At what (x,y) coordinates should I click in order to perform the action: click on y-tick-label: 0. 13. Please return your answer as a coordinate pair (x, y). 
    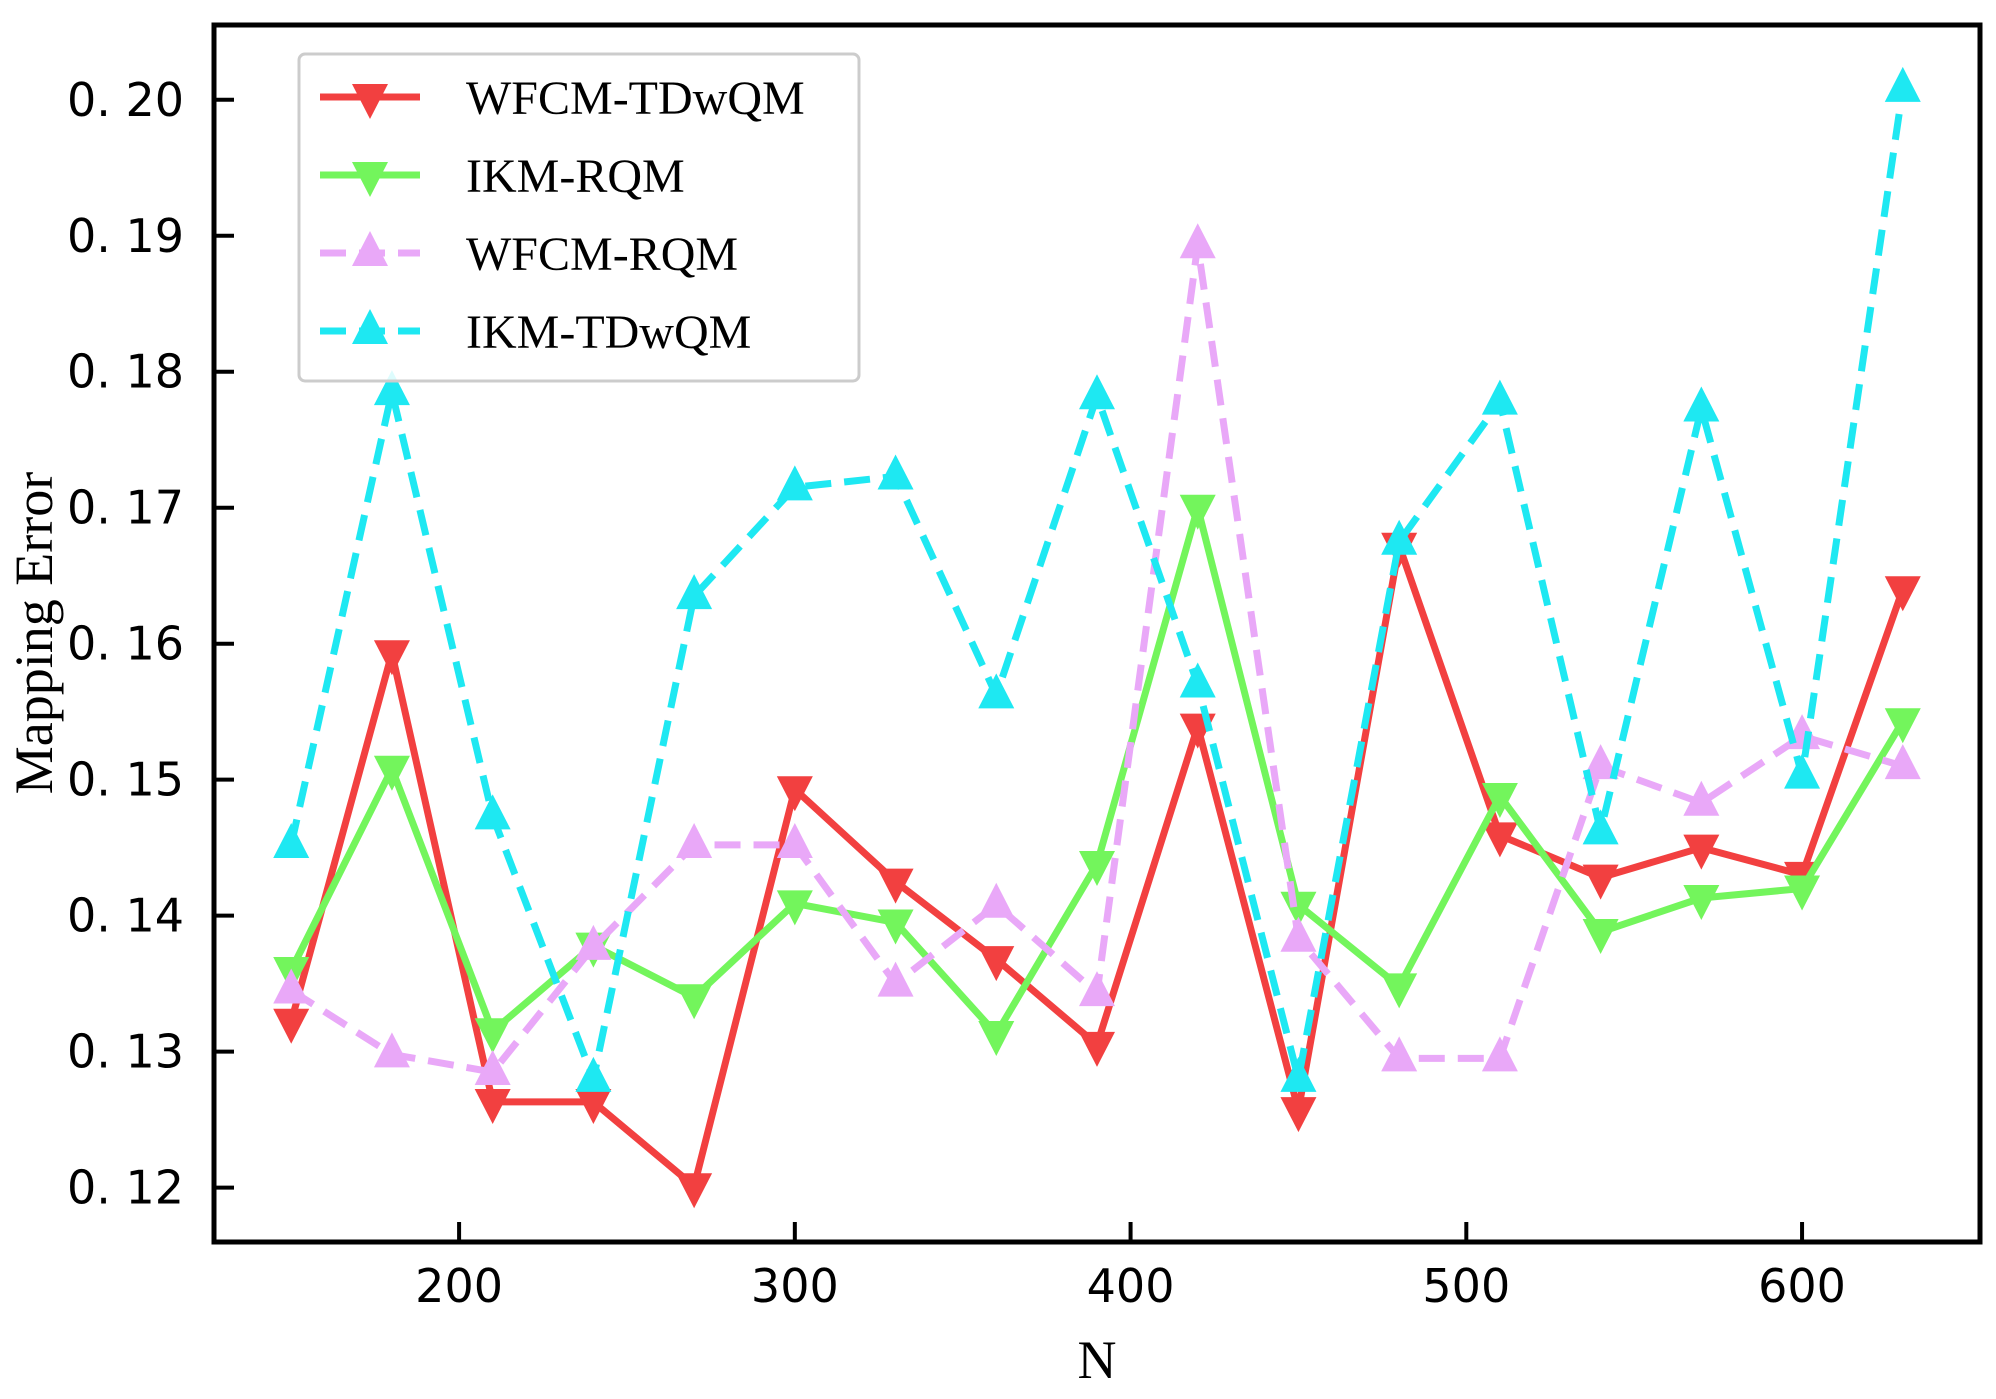
    Looking at the image, I should click on (125, 1052).